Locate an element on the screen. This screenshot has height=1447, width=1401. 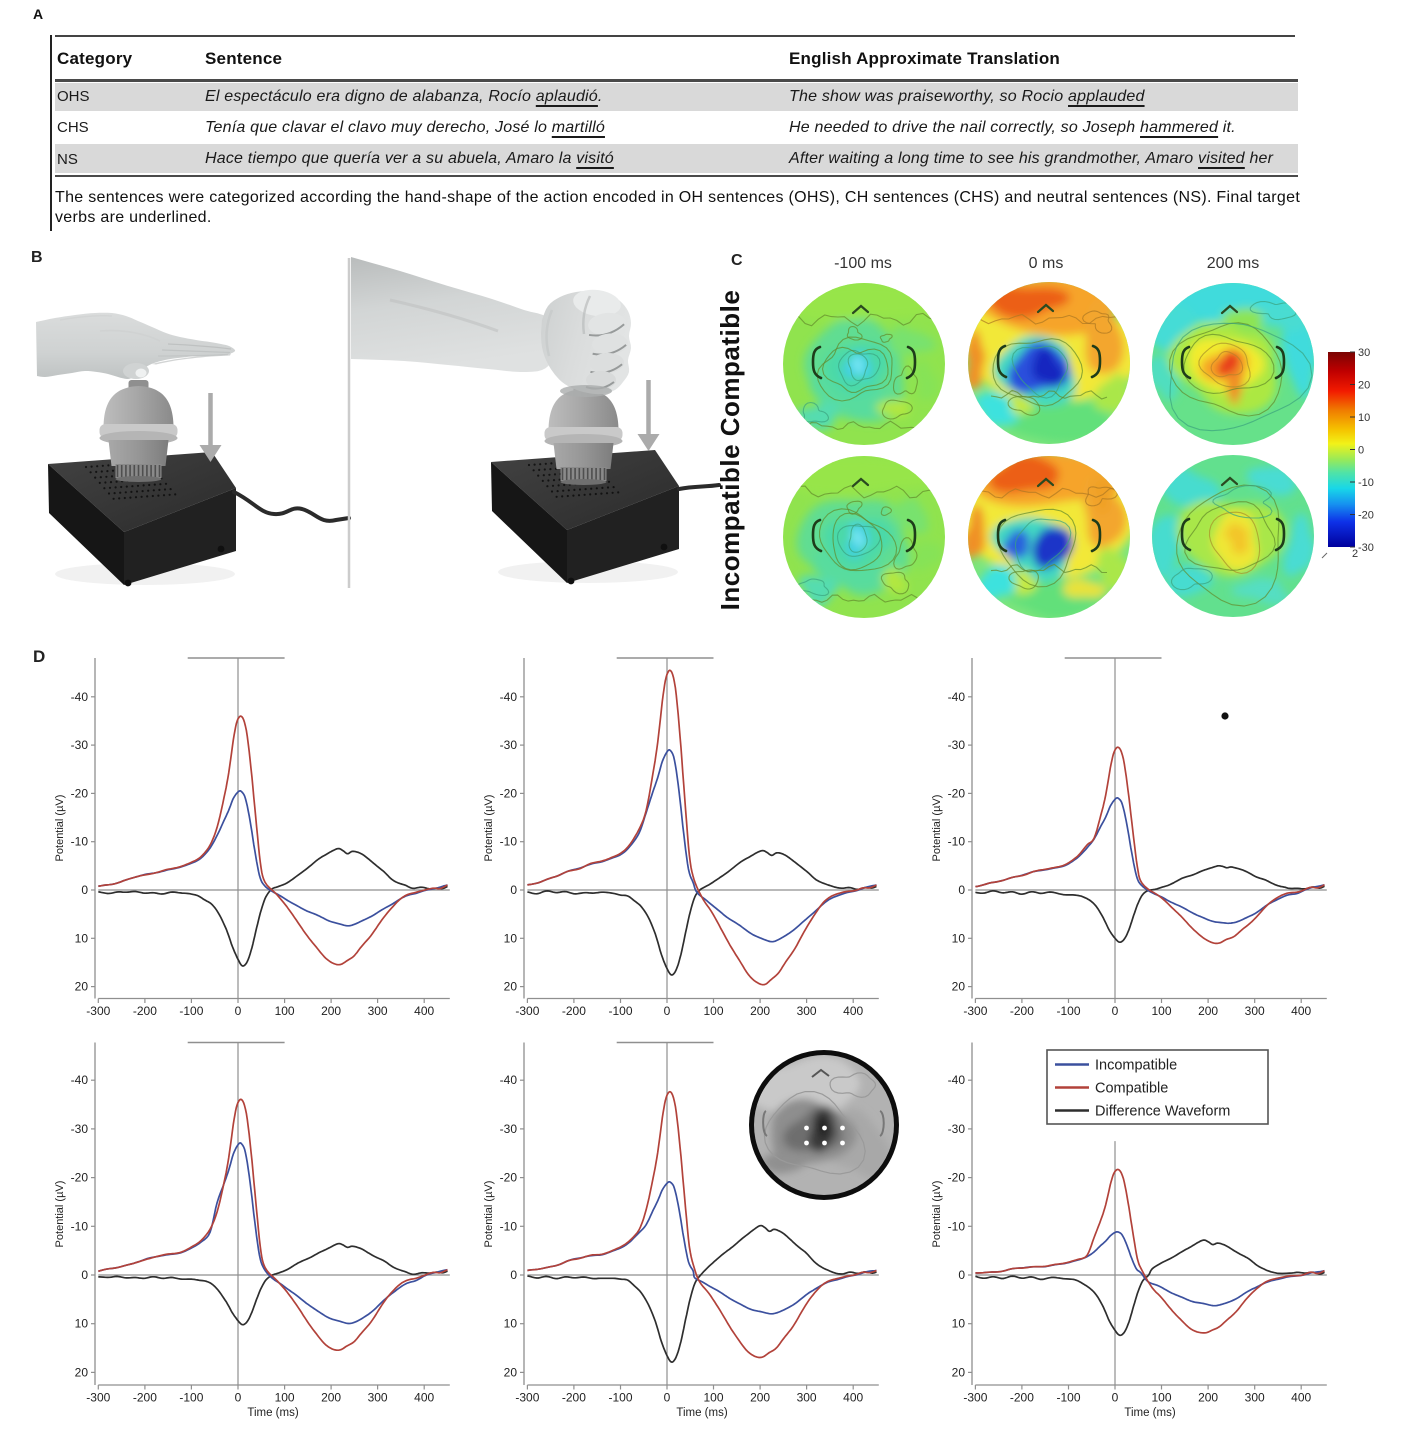
svg-text: 30 is located at coordinates (1364, 353).